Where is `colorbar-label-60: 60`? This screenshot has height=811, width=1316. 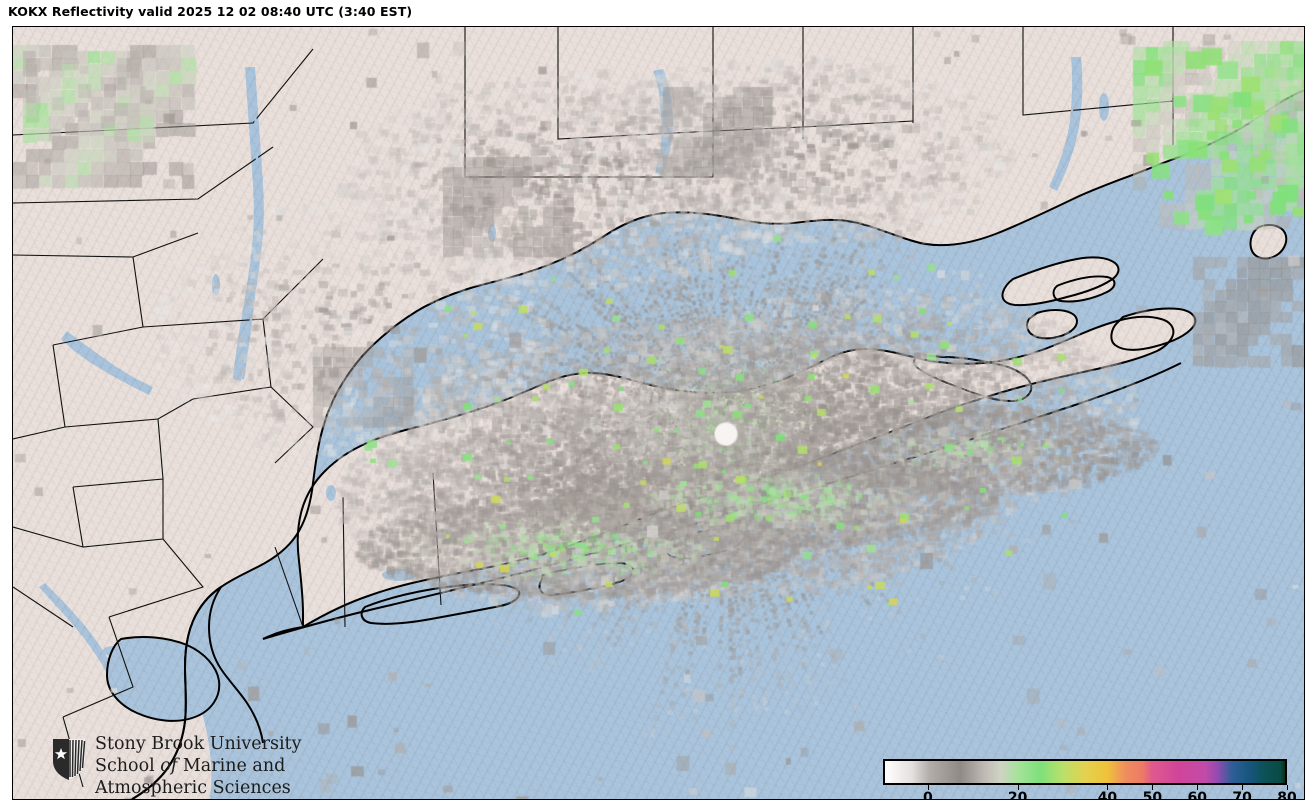 colorbar-label-60: 60 is located at coordinates (1197, 794).